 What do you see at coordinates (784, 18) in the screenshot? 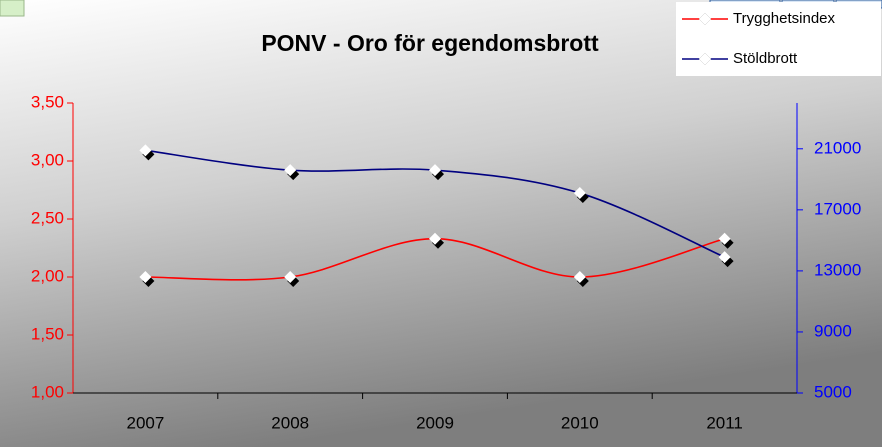
I see `legend-label: Trygghetsindex` at bounding box center [784, 18].